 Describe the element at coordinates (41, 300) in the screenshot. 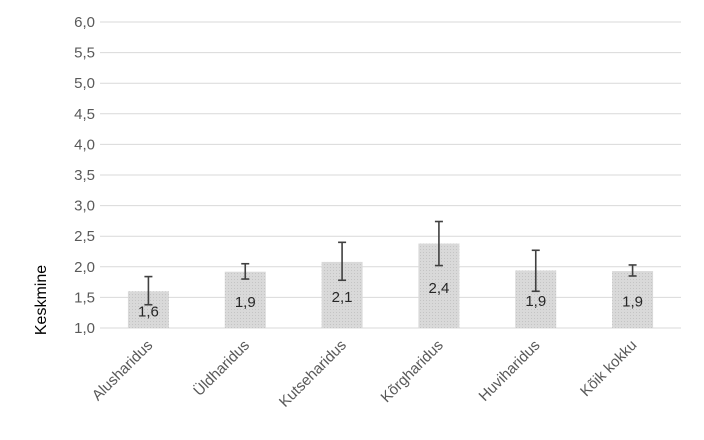

I see `y-axis-title: Keskmine` at that location.